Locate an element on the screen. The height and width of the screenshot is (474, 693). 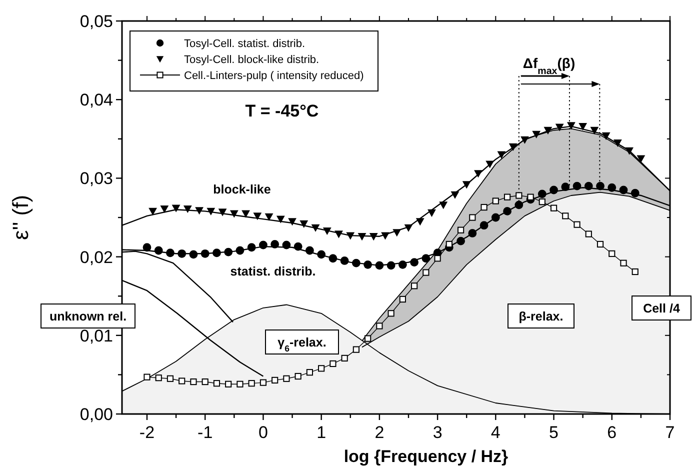
annotation: block-like is located at coordinates (242, 189).